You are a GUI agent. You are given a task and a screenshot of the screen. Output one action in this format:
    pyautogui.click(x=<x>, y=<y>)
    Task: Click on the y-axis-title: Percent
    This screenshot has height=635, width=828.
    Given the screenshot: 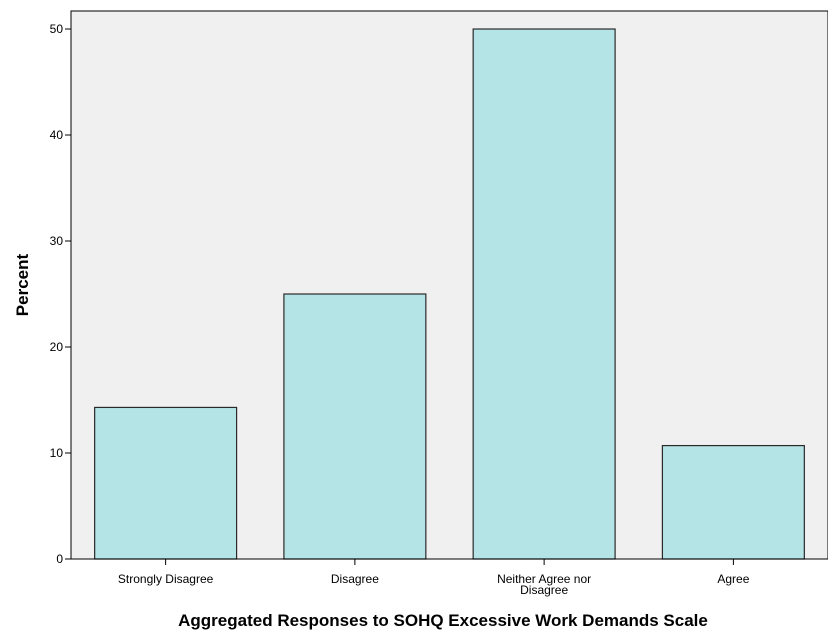 What is the action you would take?
    pyautogui.click(x=22, y=284)
    